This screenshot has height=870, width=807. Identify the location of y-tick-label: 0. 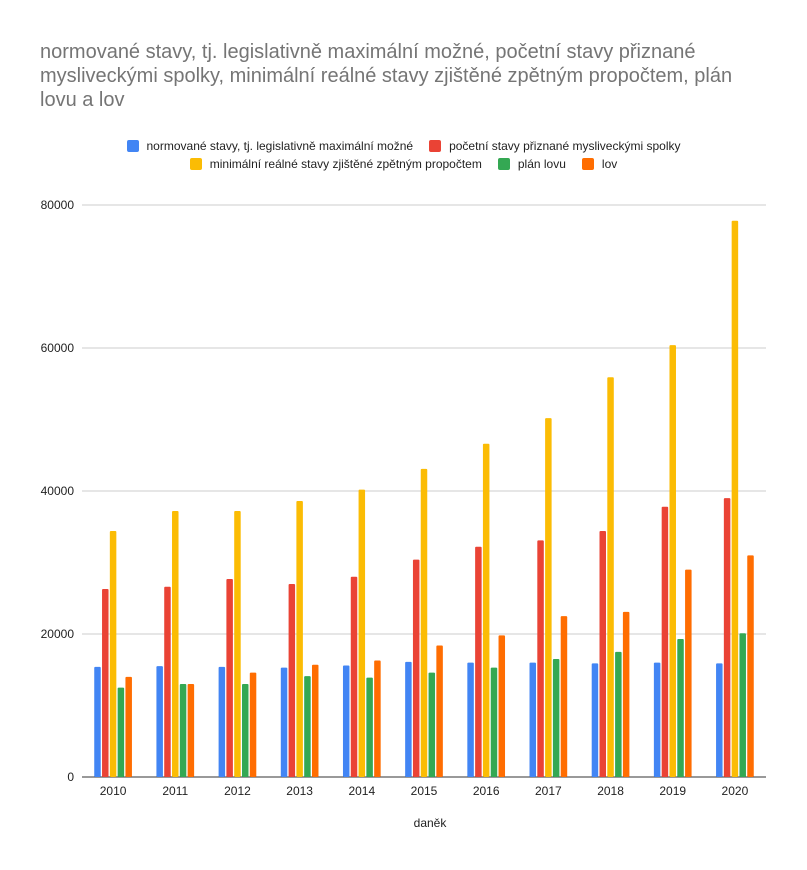
(70, 777).